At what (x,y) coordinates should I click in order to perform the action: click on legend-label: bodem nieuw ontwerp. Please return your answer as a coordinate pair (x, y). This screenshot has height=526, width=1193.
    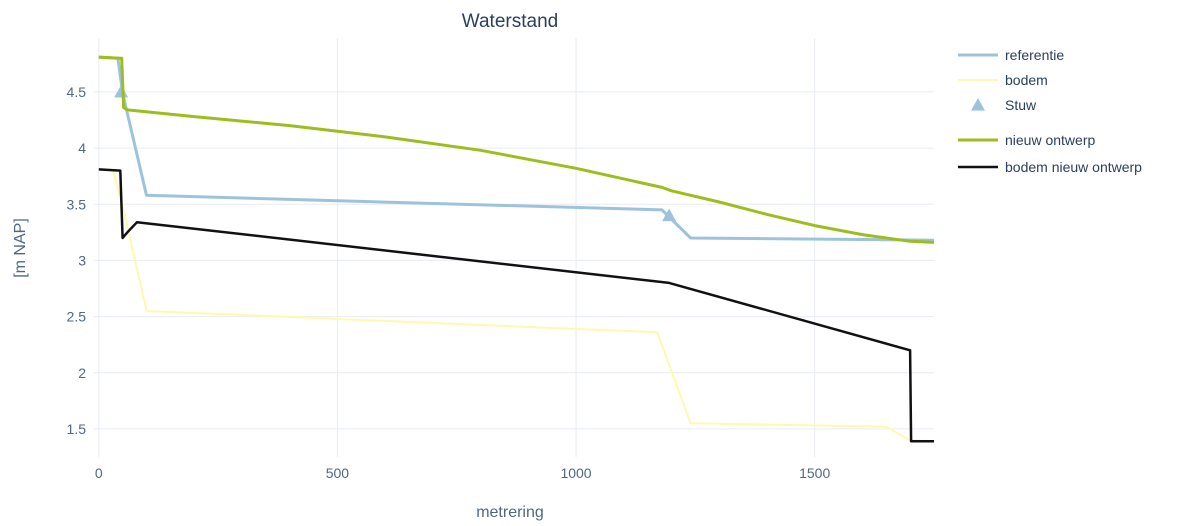
    Looking at the image, I should click on (1073, 167).